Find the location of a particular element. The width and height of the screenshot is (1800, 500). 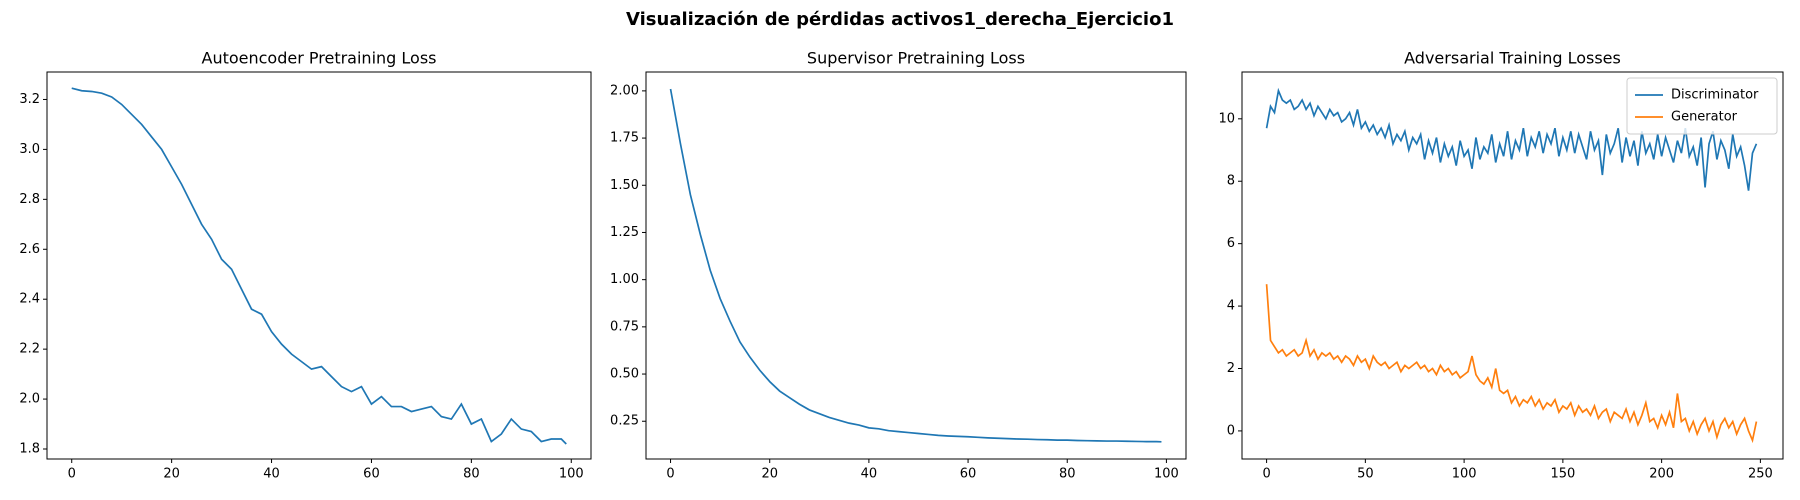

y-tick-label: 0.25 is located at coordinates (624, 421).